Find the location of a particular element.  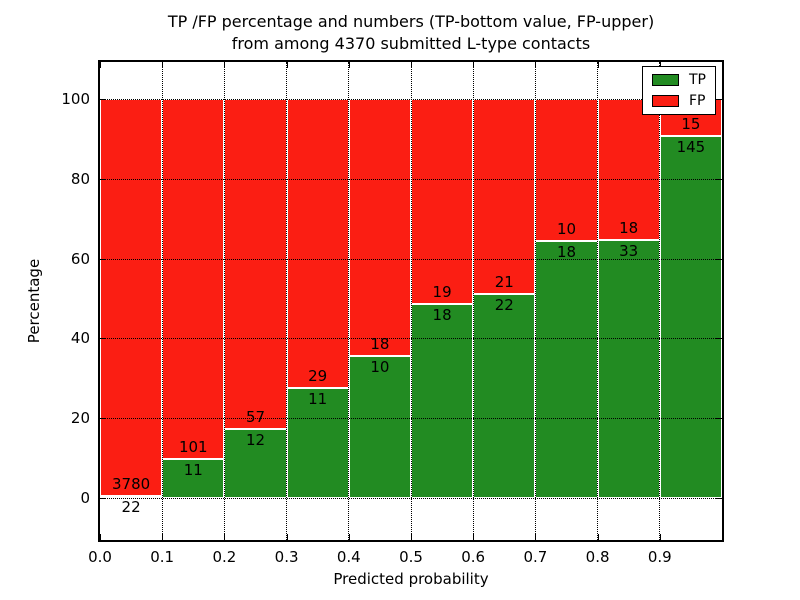

legend-label-tp: TP is located at coordinates (697, 80).